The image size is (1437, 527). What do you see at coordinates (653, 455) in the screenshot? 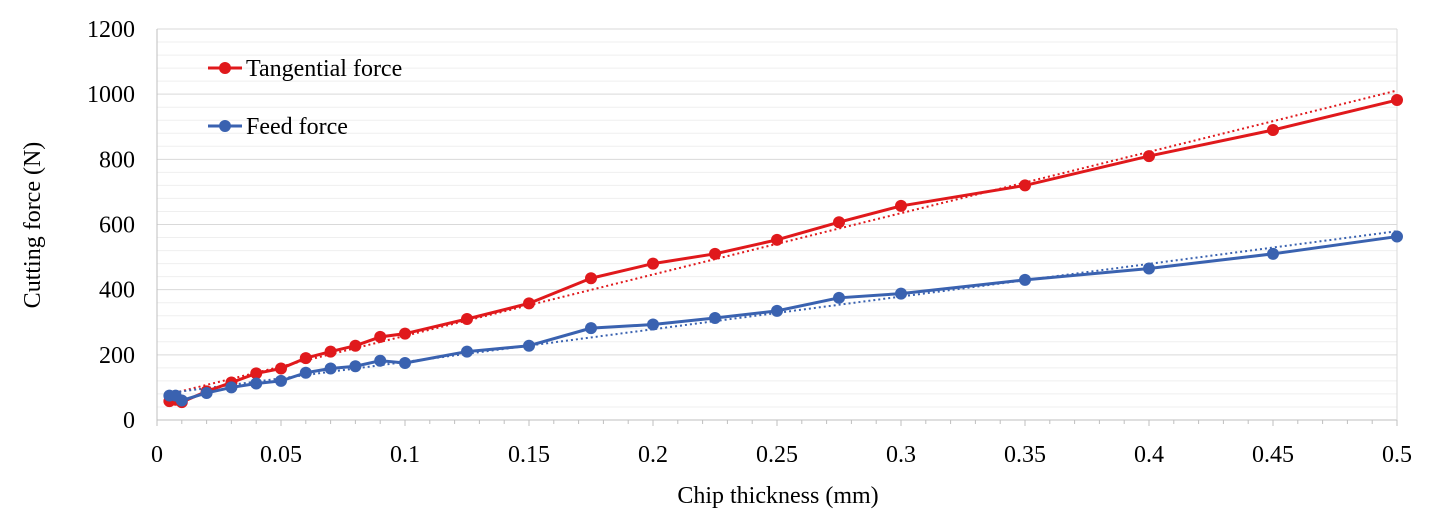
I see `x-tick-label: 0.2` at bounding box center [653, 455].